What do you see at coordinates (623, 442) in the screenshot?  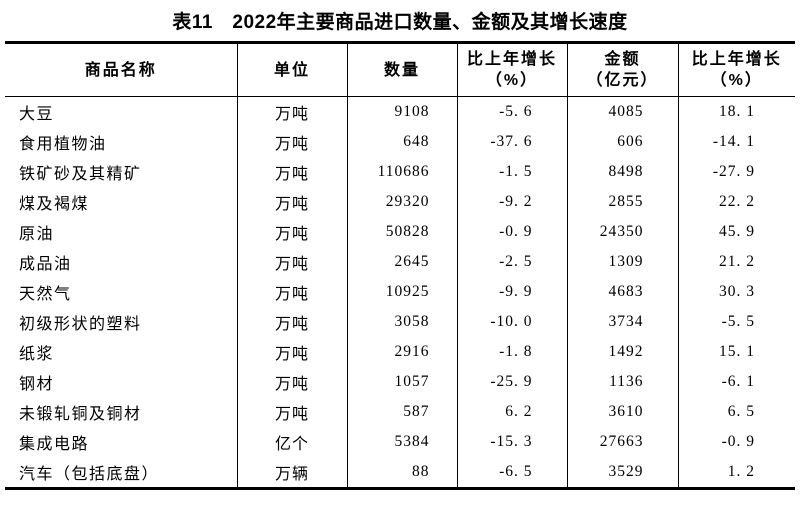 I see `cell-amount: 27663` at bounding box center [623, 442].